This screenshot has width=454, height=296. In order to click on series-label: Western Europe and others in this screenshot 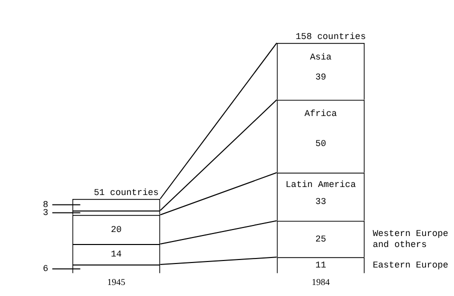, I will do `click(410, 239)`.